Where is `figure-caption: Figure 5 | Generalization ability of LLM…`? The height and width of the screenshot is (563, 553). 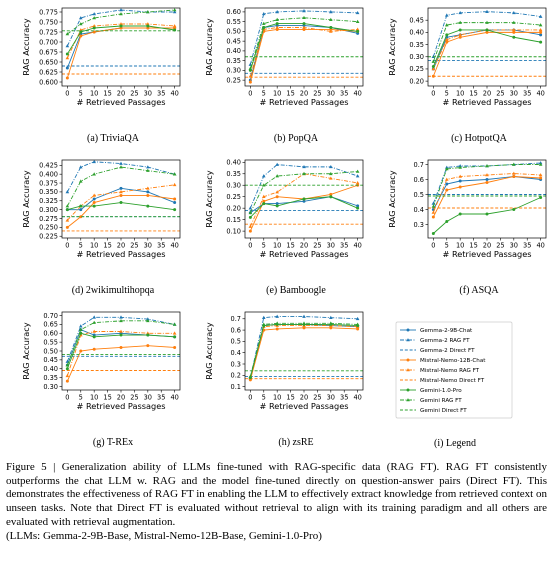 figure-caption: Figure 5 | Generalization ability of LLM… is located at coordinates (276, 502).